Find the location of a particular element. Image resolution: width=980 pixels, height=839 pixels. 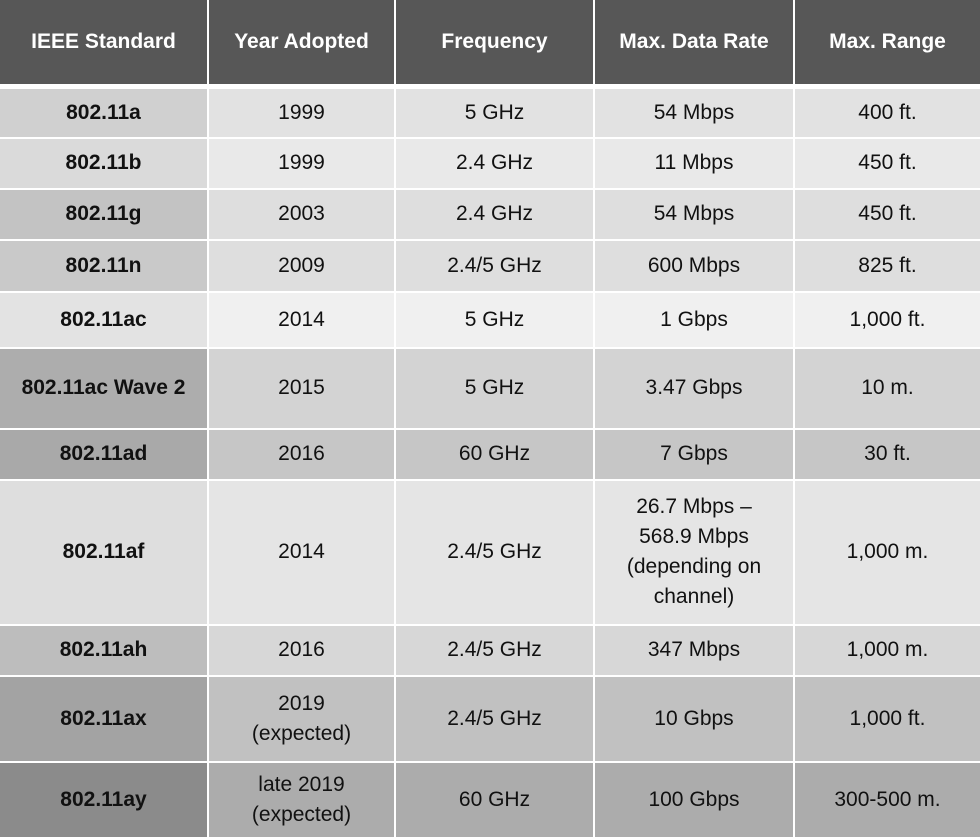

standard-cell: 802.11b is located at coordinates (104, 163).